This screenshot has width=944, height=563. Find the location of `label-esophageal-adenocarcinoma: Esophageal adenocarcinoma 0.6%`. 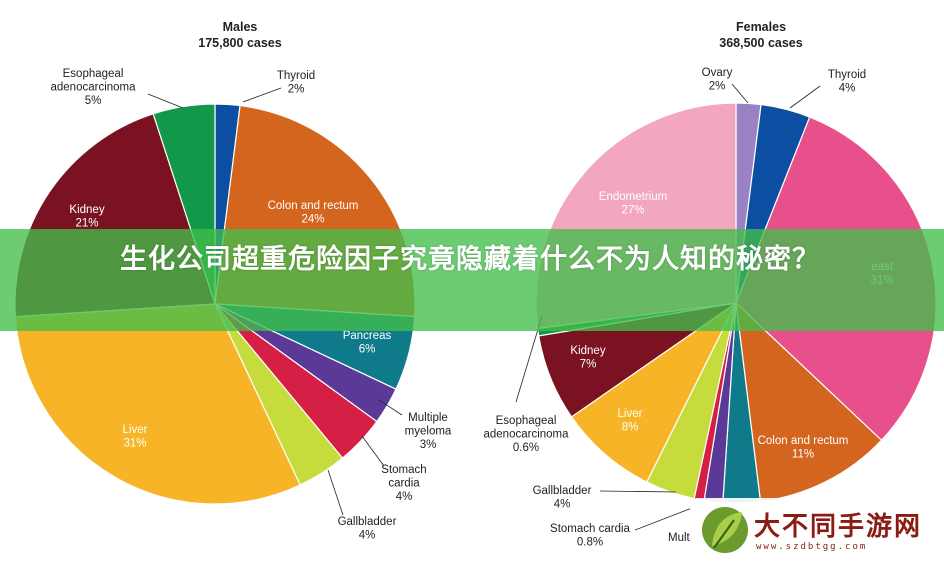

label-esophageal-adenocarcinoma: Esophageal adenocarcinoma 0.6% is located at coordinates (526, 434).